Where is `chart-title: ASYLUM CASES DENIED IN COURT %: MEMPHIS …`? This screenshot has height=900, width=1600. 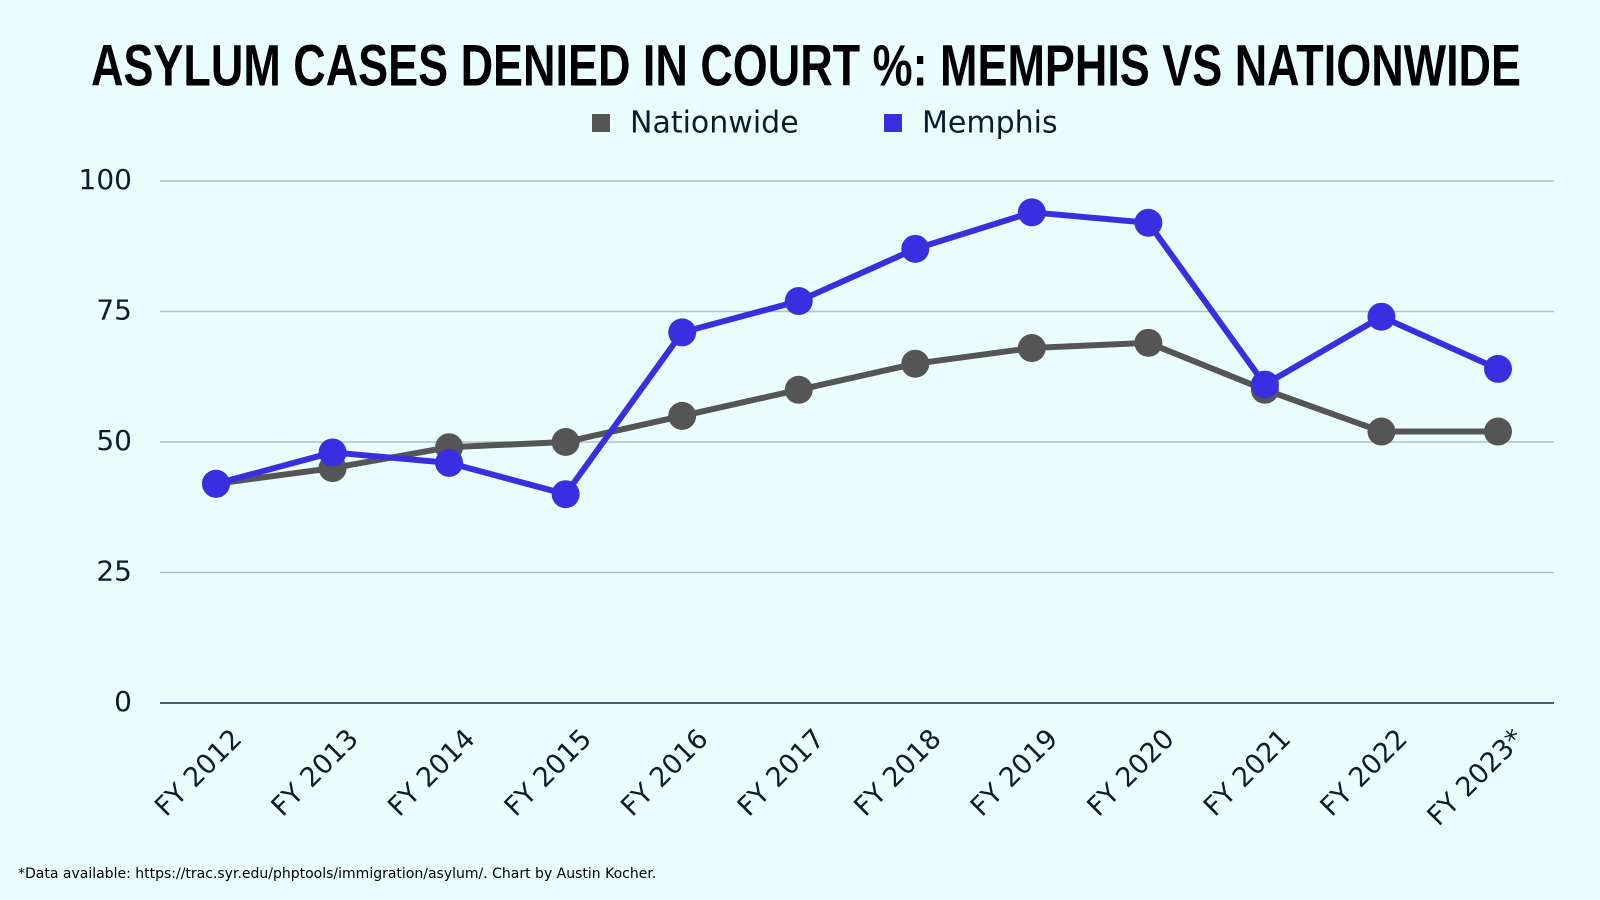
chart-title: ASYLUM CASES DENIED IN COURT %: MEMPHIS … is located at coordinates (806, 65).